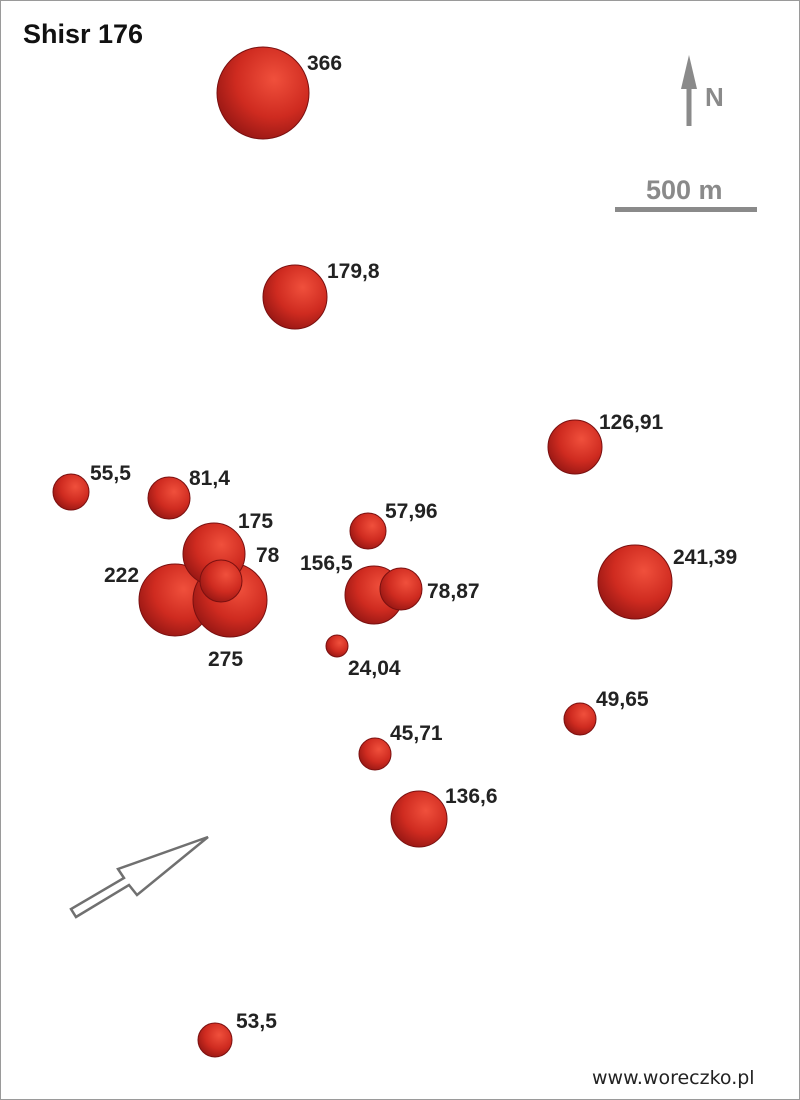 The width and height of the screenshot is (800, 1100). What do you see at coordinates (471, 796) in the screenshot?
I see `fragment-label: 136,6` at bounding box center [471, 796].